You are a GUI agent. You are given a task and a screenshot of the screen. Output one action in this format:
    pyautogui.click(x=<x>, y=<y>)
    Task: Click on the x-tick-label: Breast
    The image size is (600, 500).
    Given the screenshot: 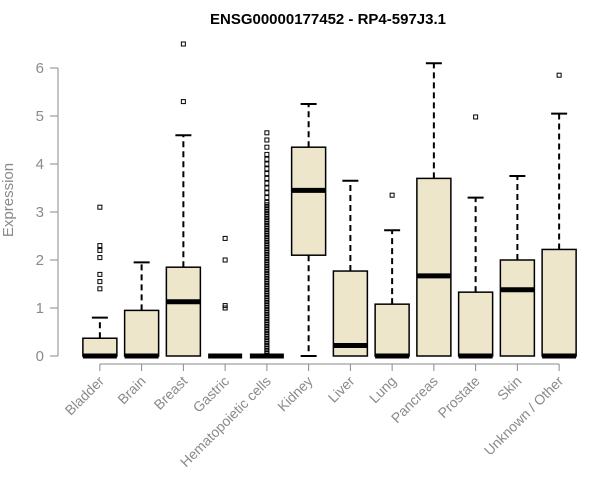 What is the action you would take?
    pyautogui.click(x=171, y=393)
    